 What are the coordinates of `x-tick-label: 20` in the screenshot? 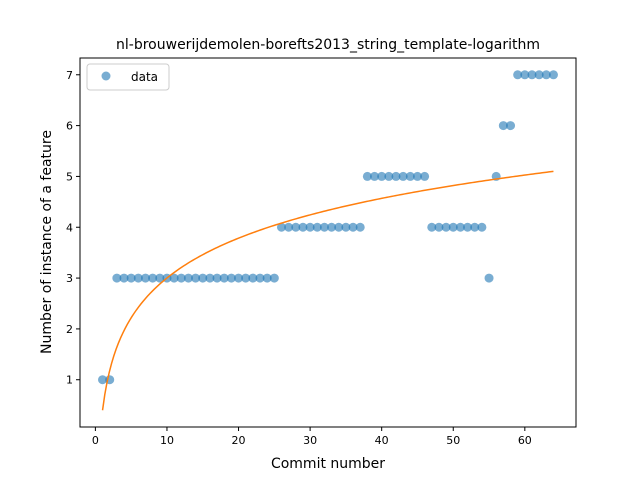 It's located at (239, 440).